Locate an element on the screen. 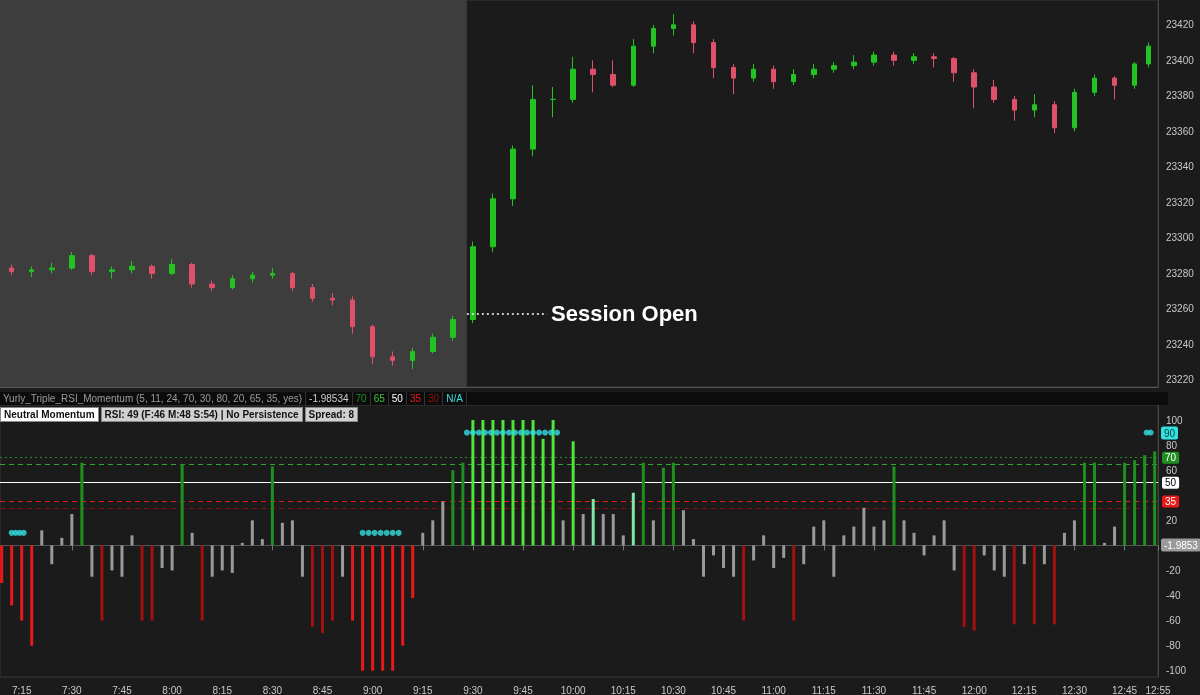 The height and width of the screenshot is (695, 1200). y-tick-label: 23300 is located at coordinates (1180, 238).